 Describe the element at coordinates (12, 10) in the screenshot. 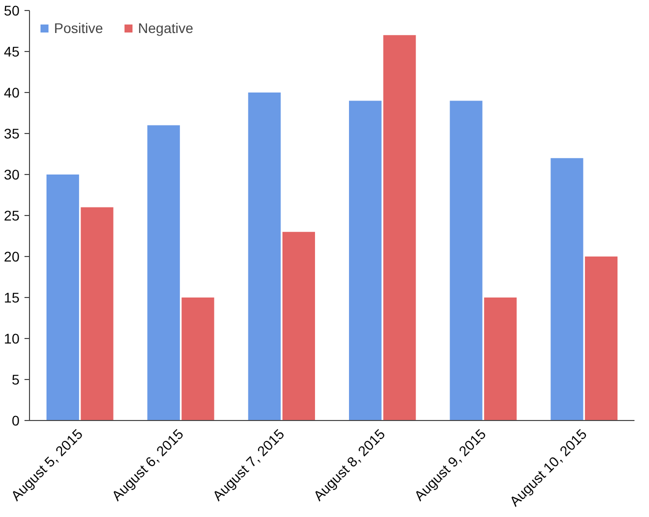

I see `y-tick-label: 50` at that location.